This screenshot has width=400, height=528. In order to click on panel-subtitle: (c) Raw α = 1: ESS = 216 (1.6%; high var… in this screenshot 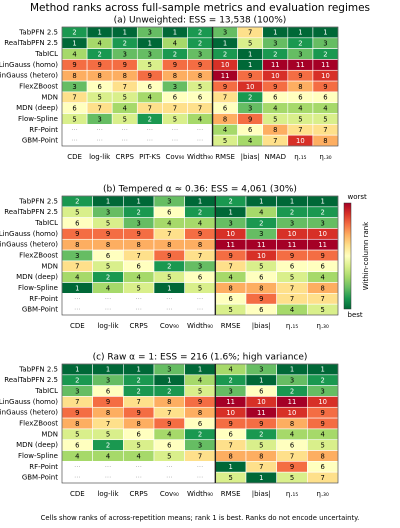, I will do `click(200, 358)`.